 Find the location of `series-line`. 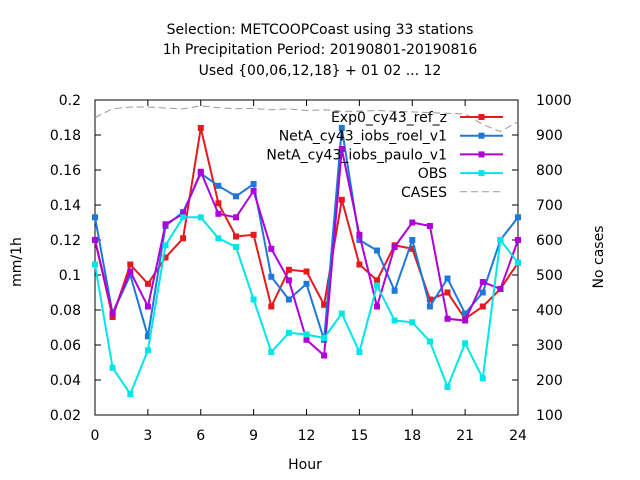

series-line is located at coordinates (306, 119).